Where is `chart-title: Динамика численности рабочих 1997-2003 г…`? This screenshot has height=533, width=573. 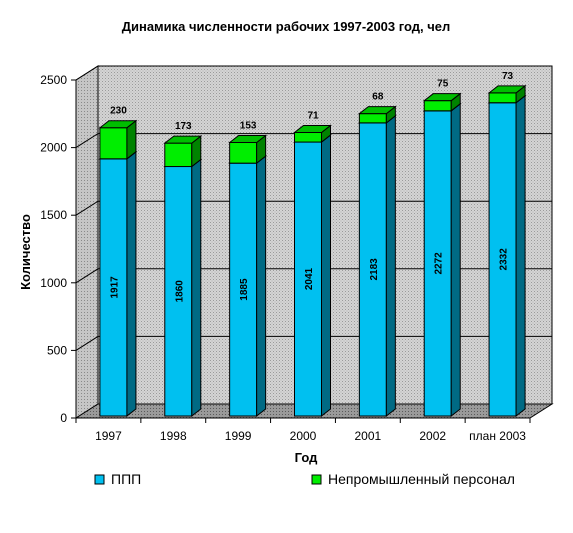 chart-title: Динамика численности рабочих 1997-2003 г… is located at coordinates (286, 26).